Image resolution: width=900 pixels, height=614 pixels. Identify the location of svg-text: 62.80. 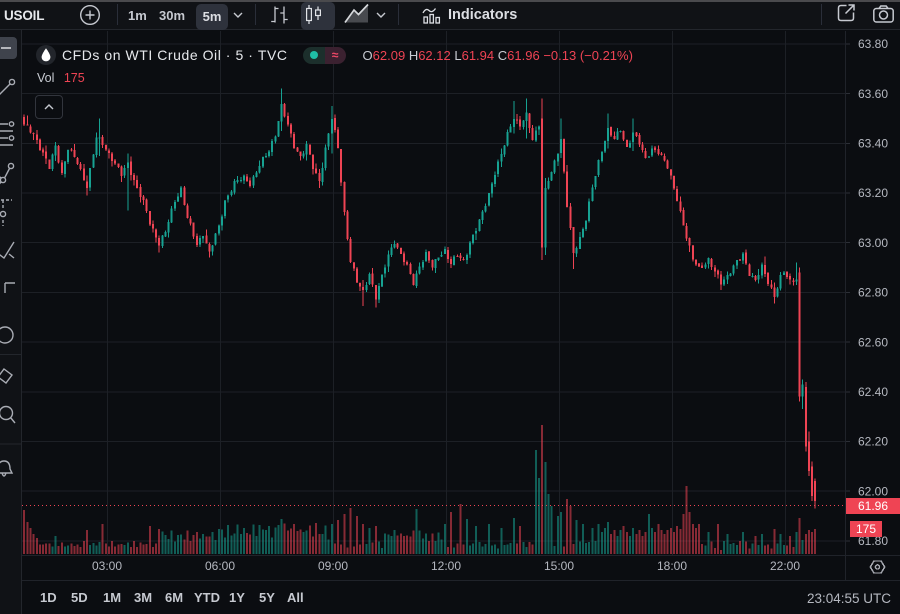
(873, 293).